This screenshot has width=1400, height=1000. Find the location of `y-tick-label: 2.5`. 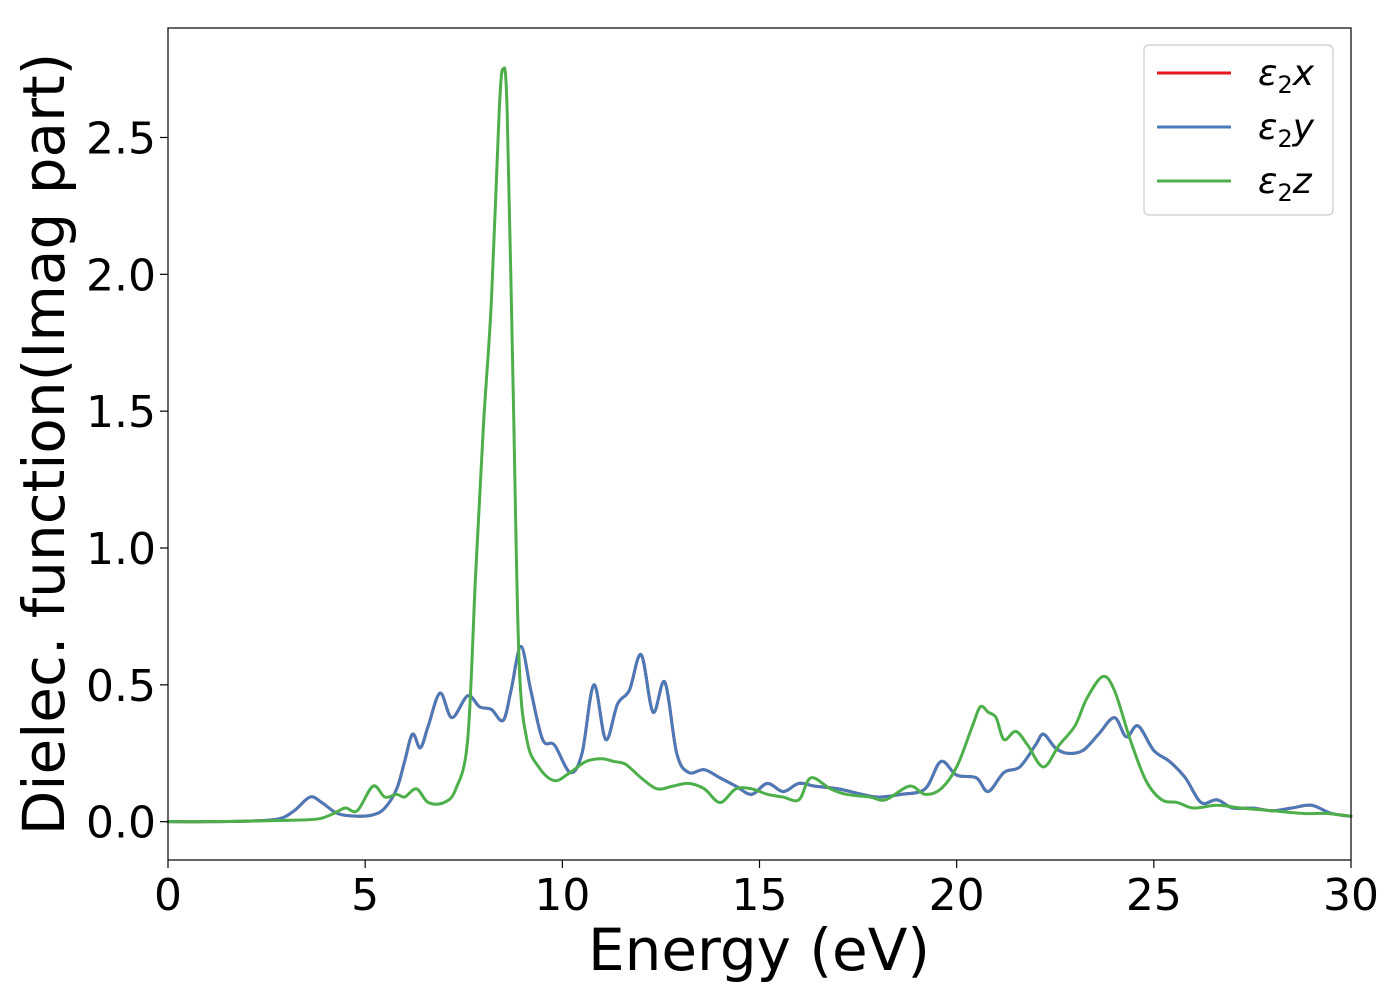

y-tick-label: 2.5 is located at coordinates (121, 138).